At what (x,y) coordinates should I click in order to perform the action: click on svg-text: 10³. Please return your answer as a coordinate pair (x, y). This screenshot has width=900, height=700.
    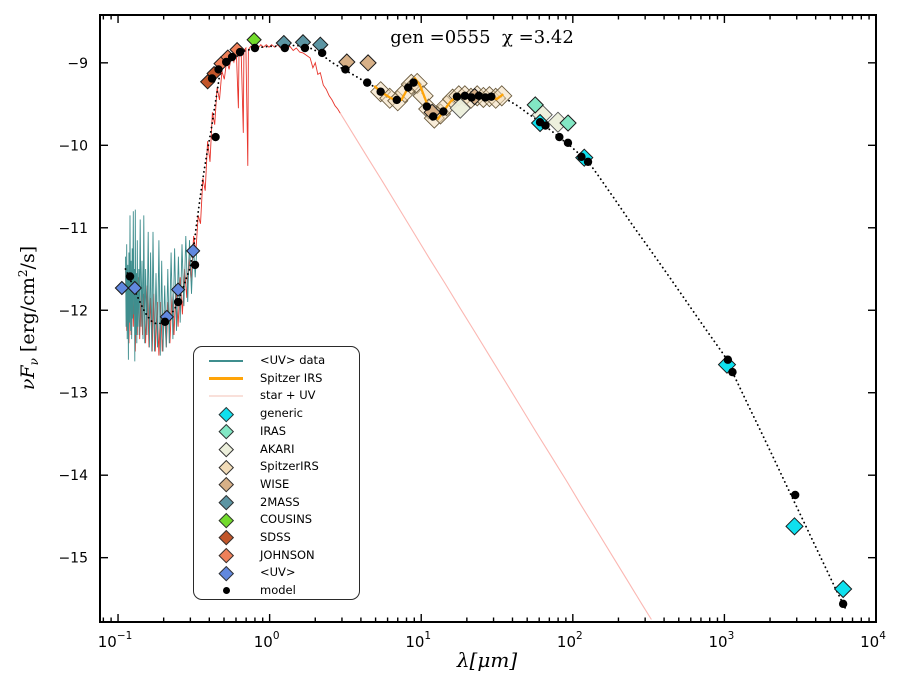
    Looking at the image, I should click on (722, 640).